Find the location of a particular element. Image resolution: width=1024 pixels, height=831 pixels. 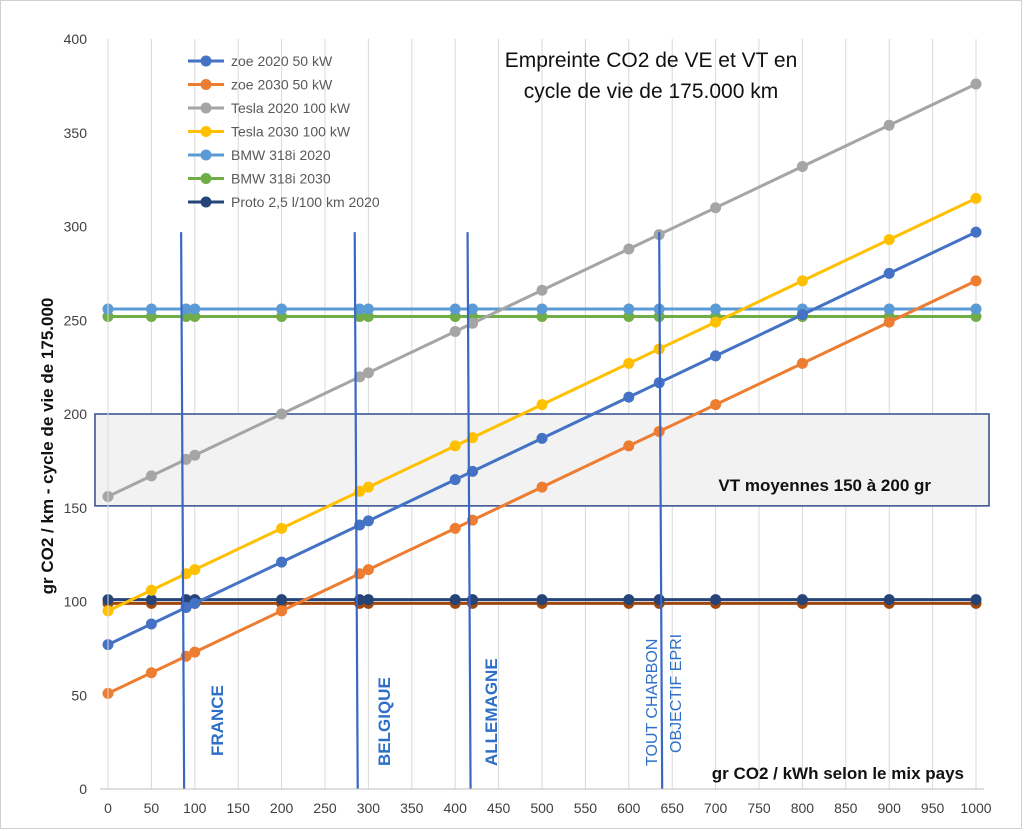

y-tick-label: 0 is located at coordinates (83, 789).